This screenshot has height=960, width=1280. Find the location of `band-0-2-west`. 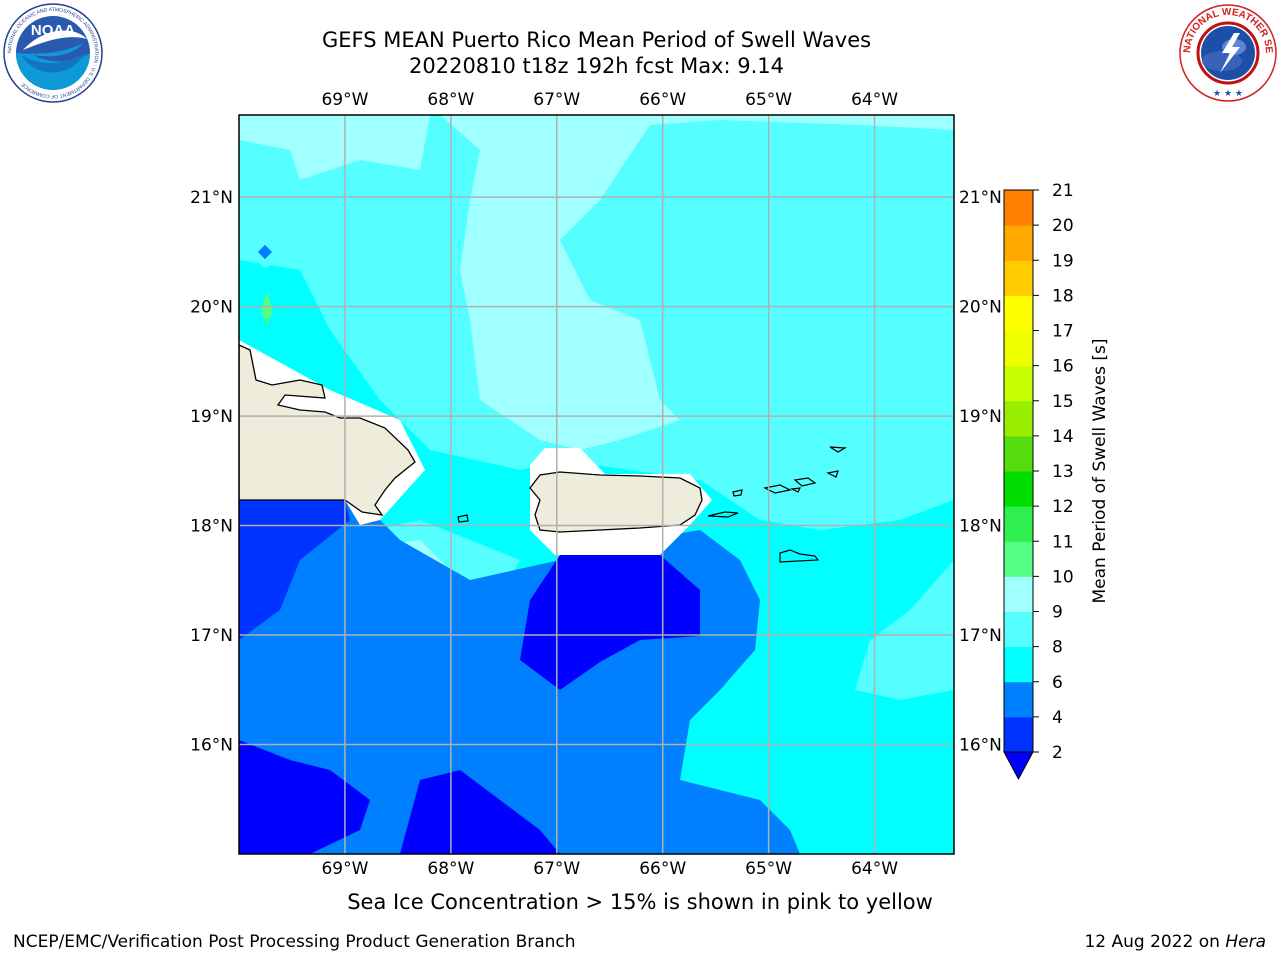

band-0-2-west is located at coordinates (294, 570).